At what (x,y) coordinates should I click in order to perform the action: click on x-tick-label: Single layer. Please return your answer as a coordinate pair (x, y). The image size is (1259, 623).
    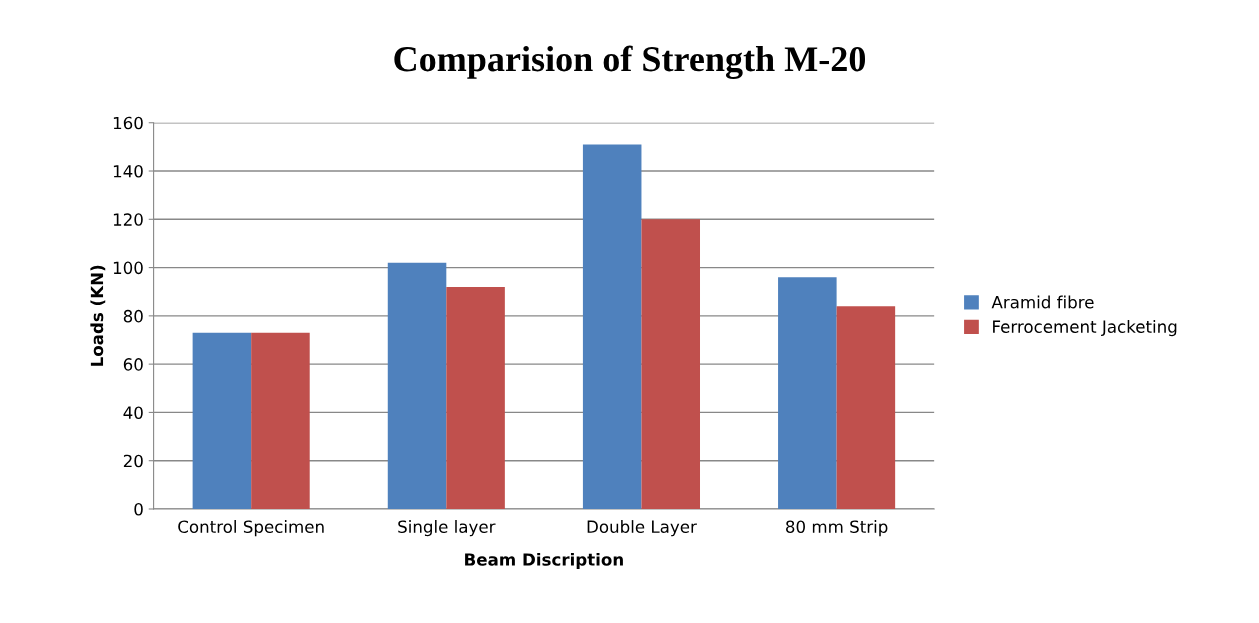
    Looking at the image, I should click on (447, 528).